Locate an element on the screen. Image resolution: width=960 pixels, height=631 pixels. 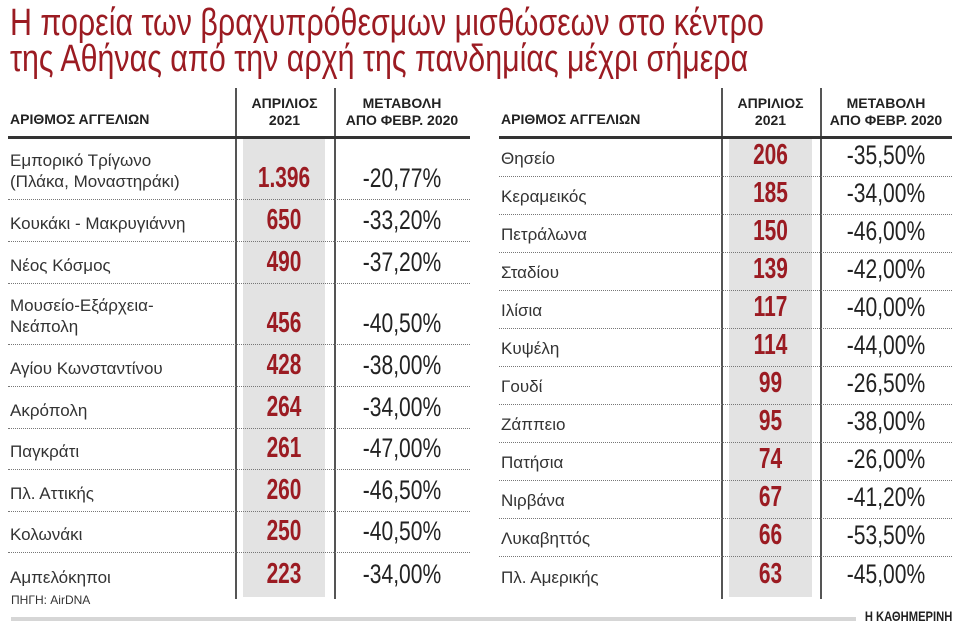
district-name: Πλ. Αμερικής is located at coordinates (550, 577).